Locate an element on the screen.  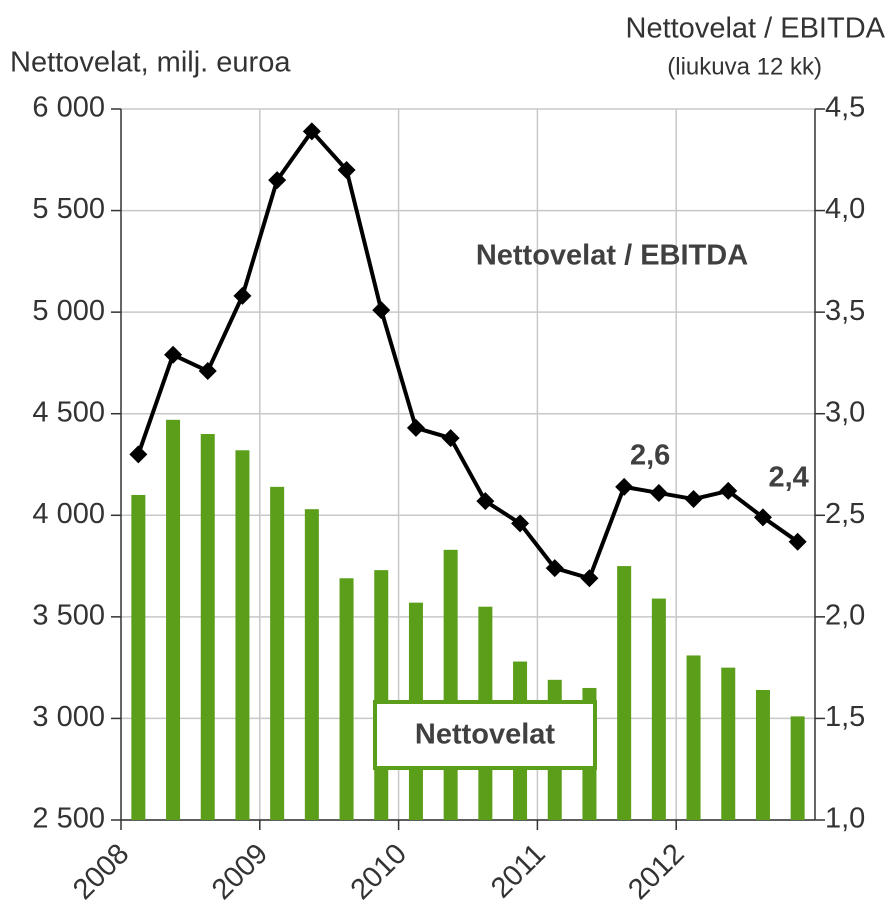
x-tick-label: 2010 is located at coordinates (379, 872).